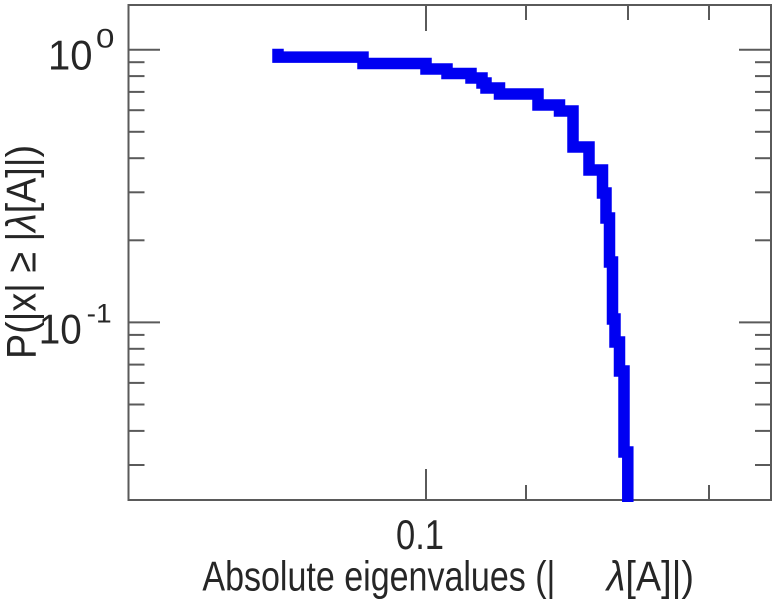  I want to click on svg-text: 0, so click(105, 39).